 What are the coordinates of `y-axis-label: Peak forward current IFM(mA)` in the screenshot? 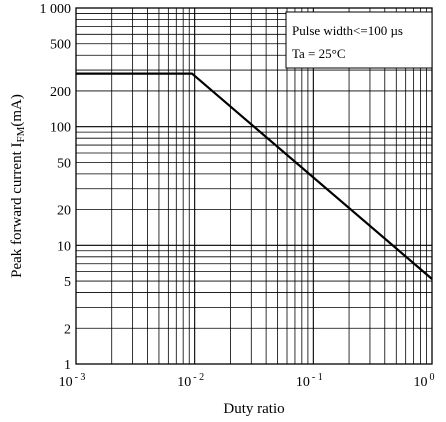 It's located at (18, 186).